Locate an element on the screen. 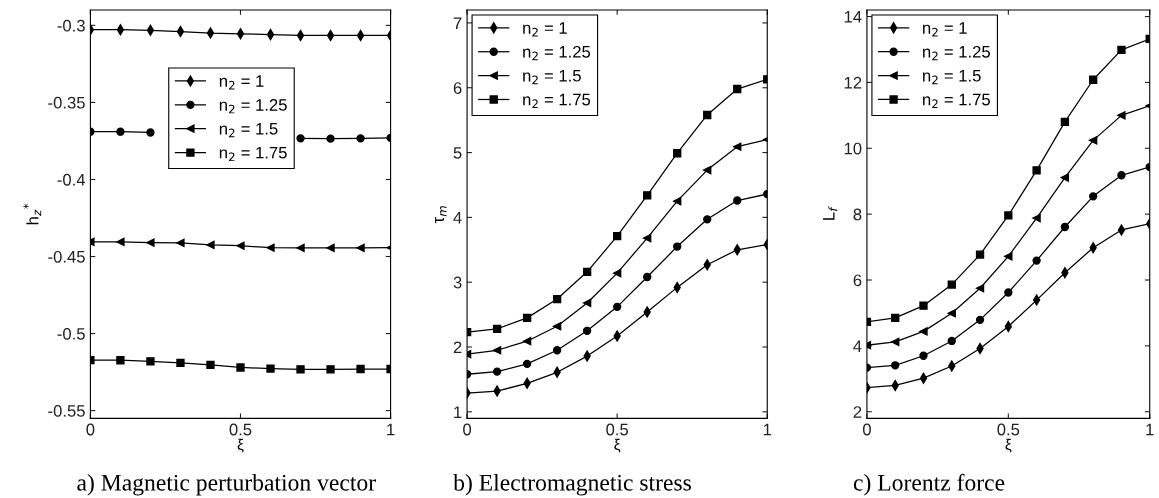 This screenshot has width=1159, height=498. y-tick-label: 2 is located at coordinates (857, 412).